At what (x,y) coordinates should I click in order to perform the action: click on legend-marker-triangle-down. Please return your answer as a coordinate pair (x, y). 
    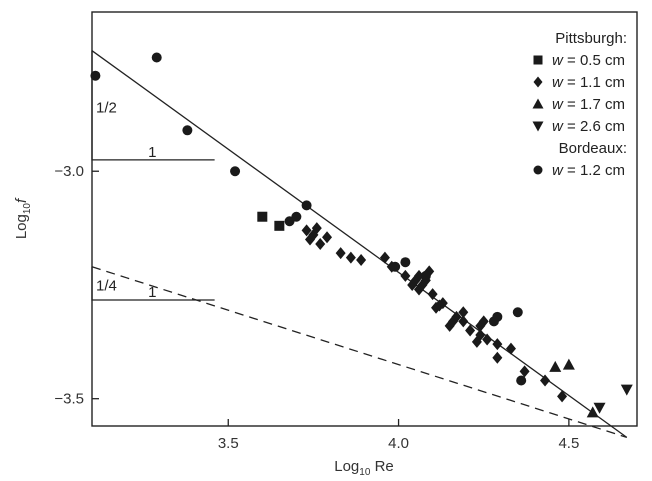
    Looking at the image, I should click on (538, 126).